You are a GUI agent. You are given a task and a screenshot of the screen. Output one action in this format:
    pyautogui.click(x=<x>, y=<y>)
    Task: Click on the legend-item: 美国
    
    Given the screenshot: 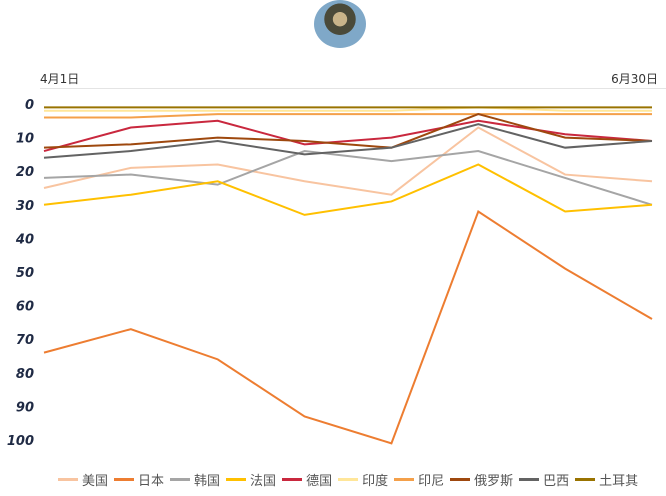 What is the action you would take?
    pyautogui.click(x=83, y=479)
    